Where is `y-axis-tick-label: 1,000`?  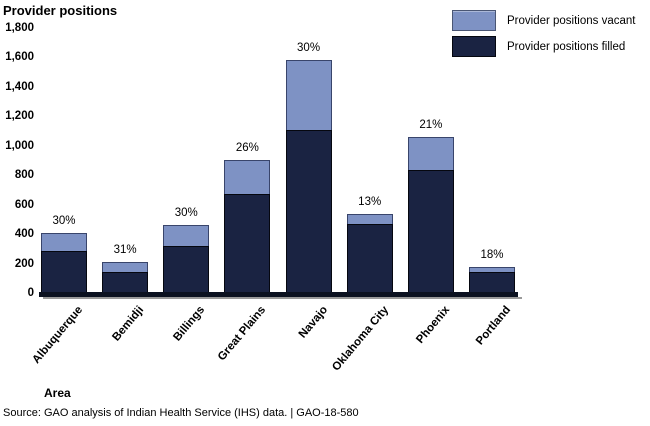
y-axis-tick-label: 1,000 is located at coordinates (19, 145).